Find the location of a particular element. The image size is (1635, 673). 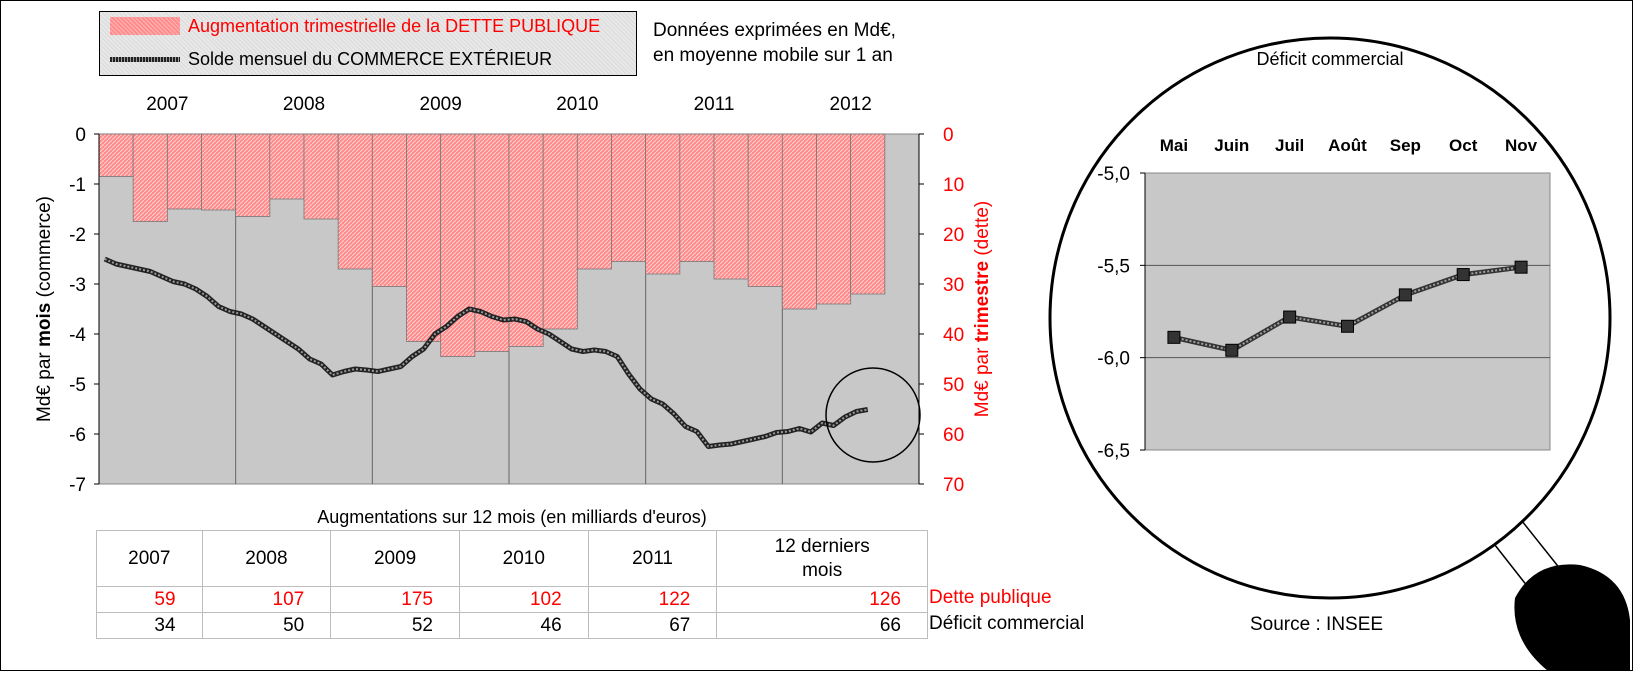

table-cell: 34 is located at coordinates (149, 625).